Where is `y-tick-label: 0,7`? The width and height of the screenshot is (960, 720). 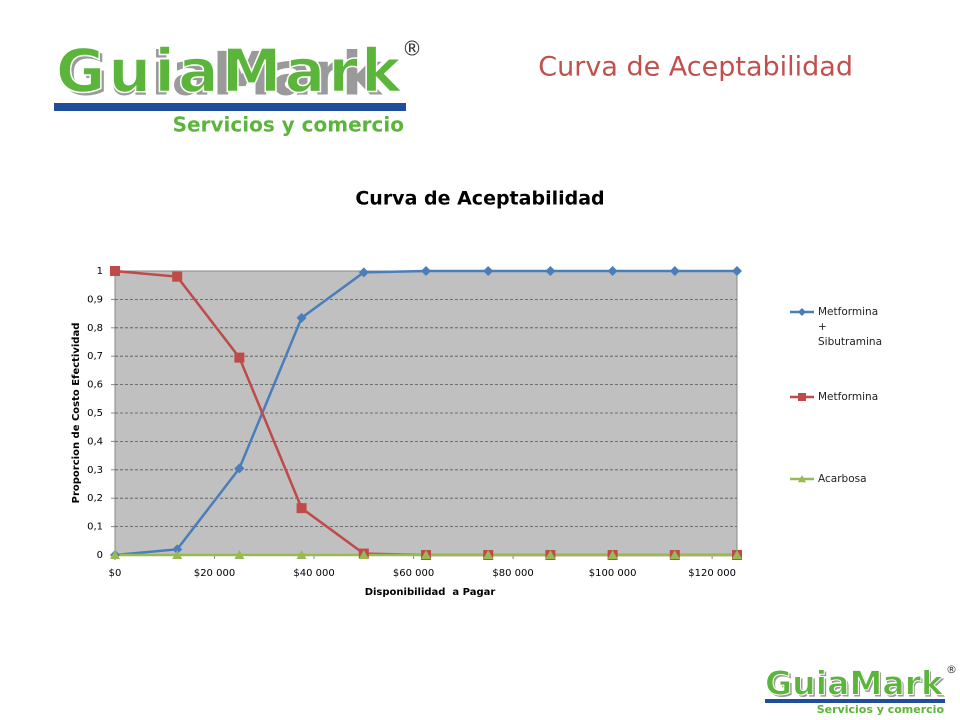 y-tick-label: 0,7 is located at coordinates (95, 356).